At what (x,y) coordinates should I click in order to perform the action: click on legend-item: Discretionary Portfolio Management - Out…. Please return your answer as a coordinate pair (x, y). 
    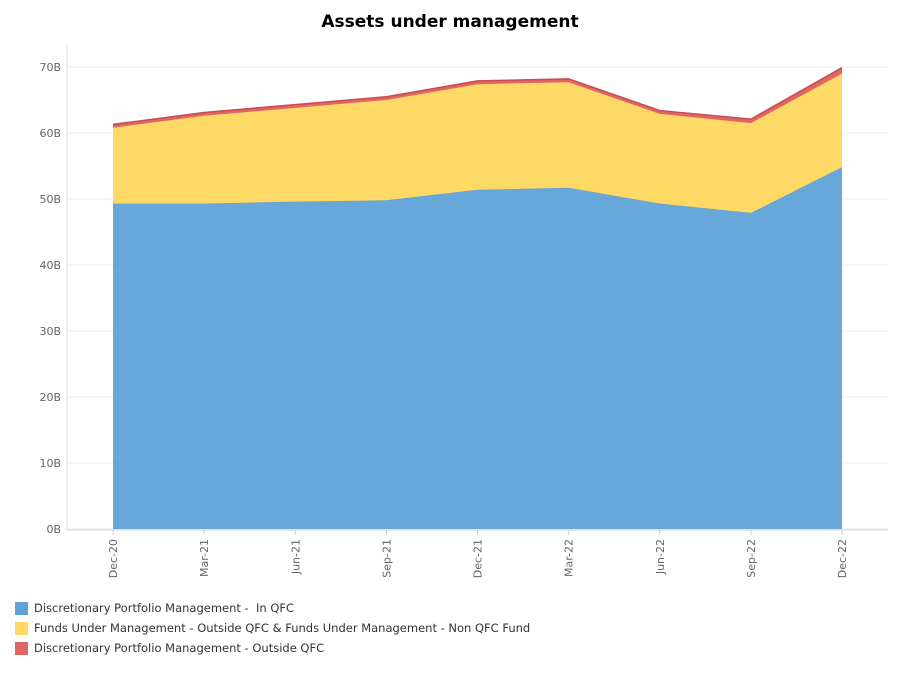
    Looking at the image, I should click on (272, 648).